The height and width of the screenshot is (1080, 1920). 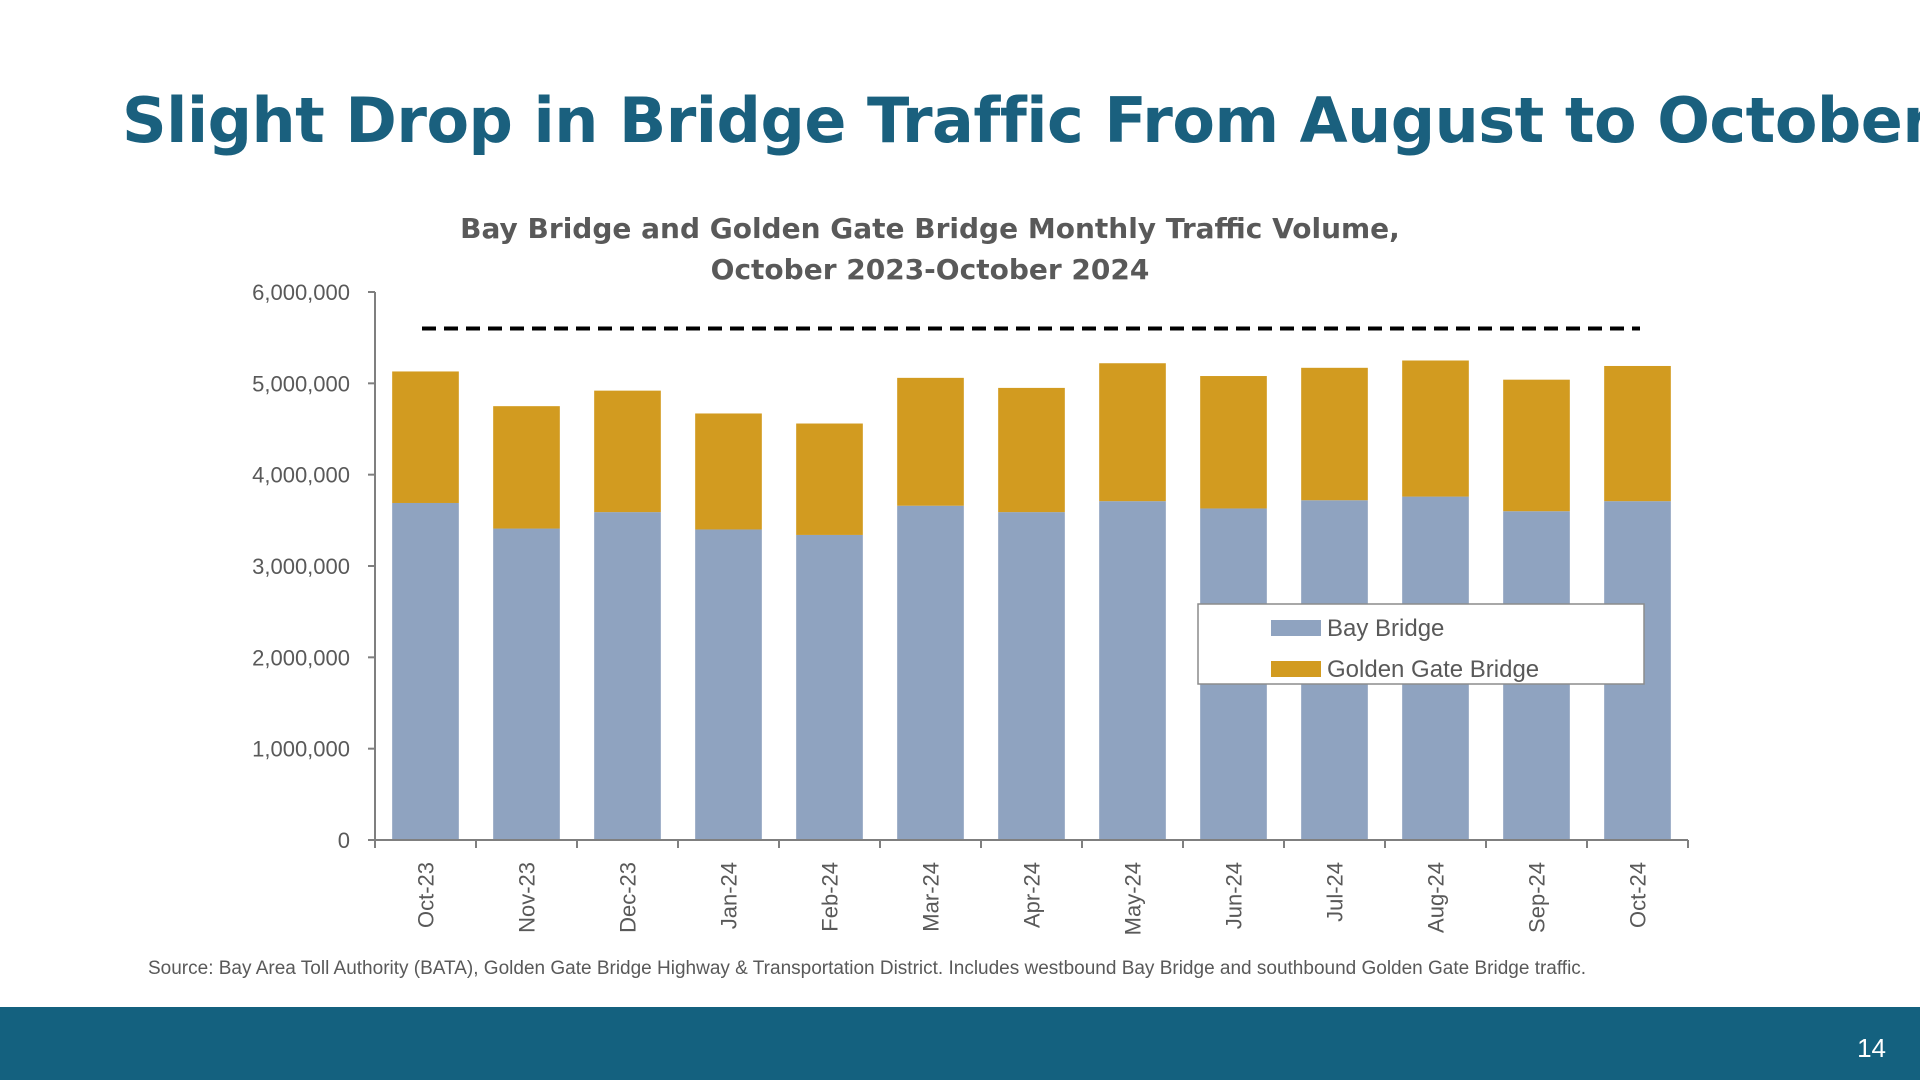 I want to click on x-tick-label: Feb-24, so click(x=830, y=897).